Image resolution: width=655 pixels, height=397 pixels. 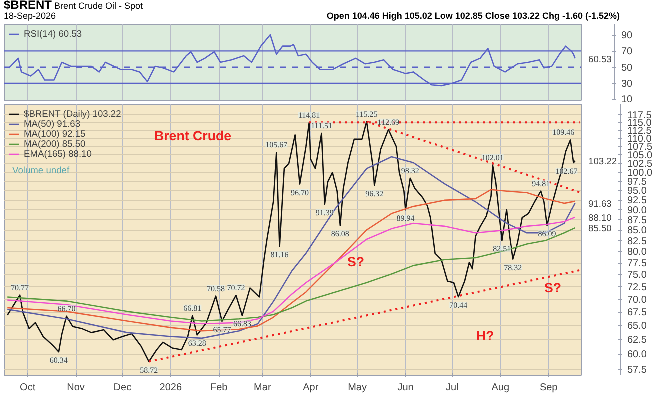 I want to click on annotation: 94.81, so click(x=541, y=183).